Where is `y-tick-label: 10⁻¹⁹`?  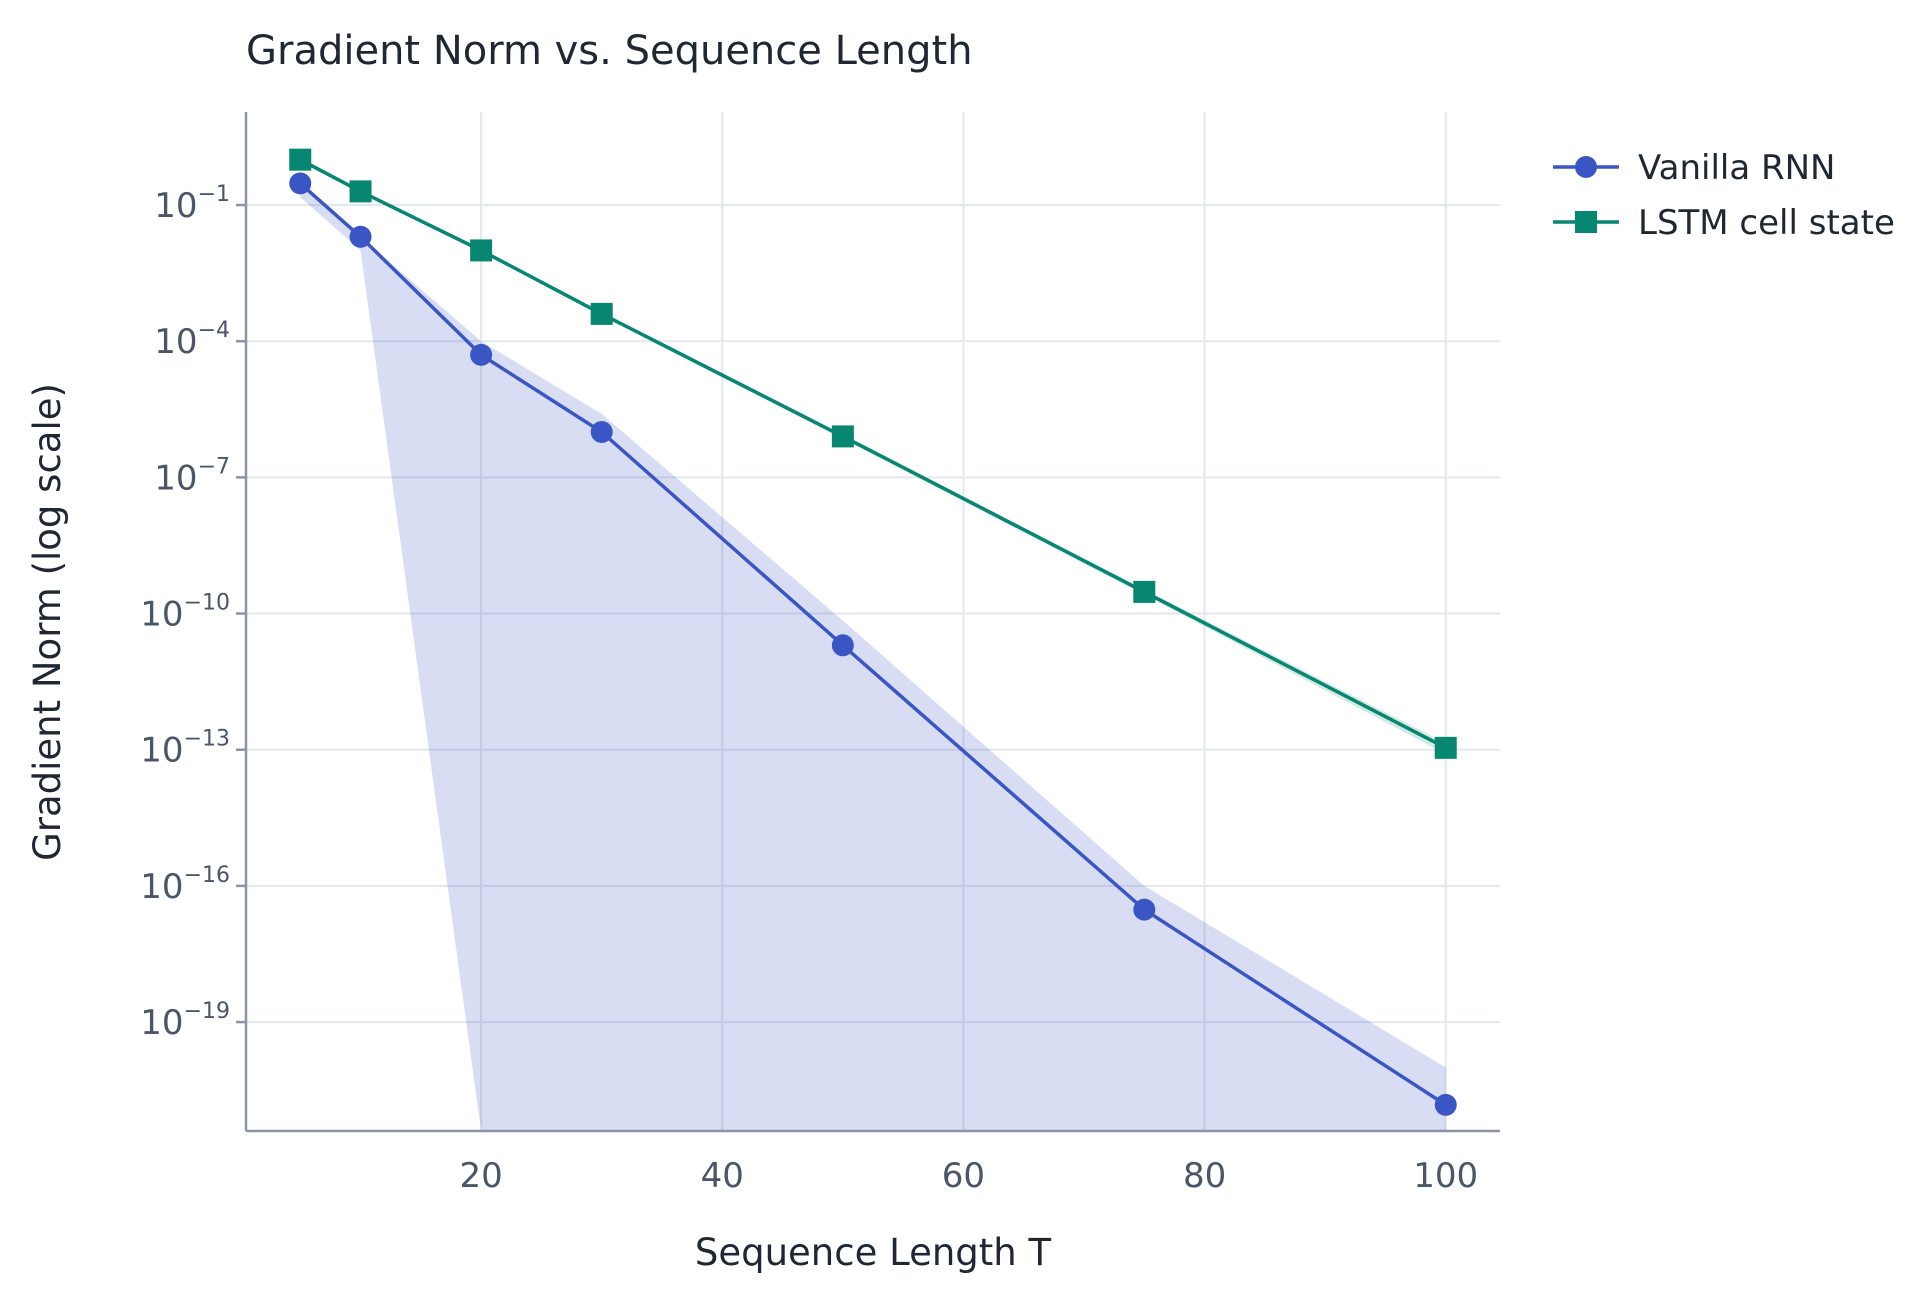 y-tick-label: 10⁻¹⁹ is located at coordinates (185, 1021).